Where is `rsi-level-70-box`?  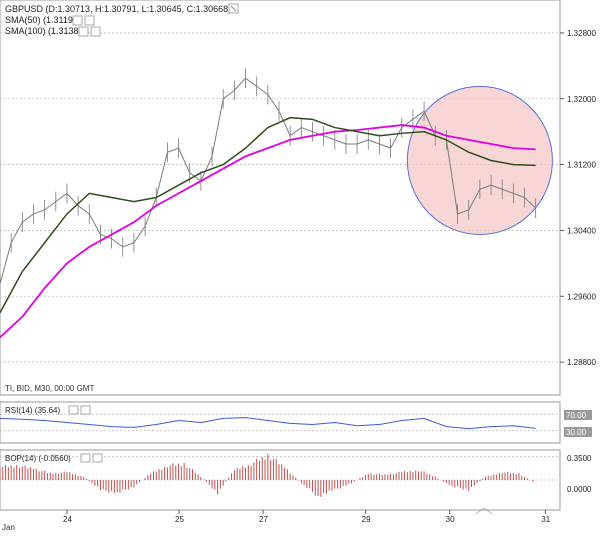 rsi-level-70-box is located at coordinates (578, 415).